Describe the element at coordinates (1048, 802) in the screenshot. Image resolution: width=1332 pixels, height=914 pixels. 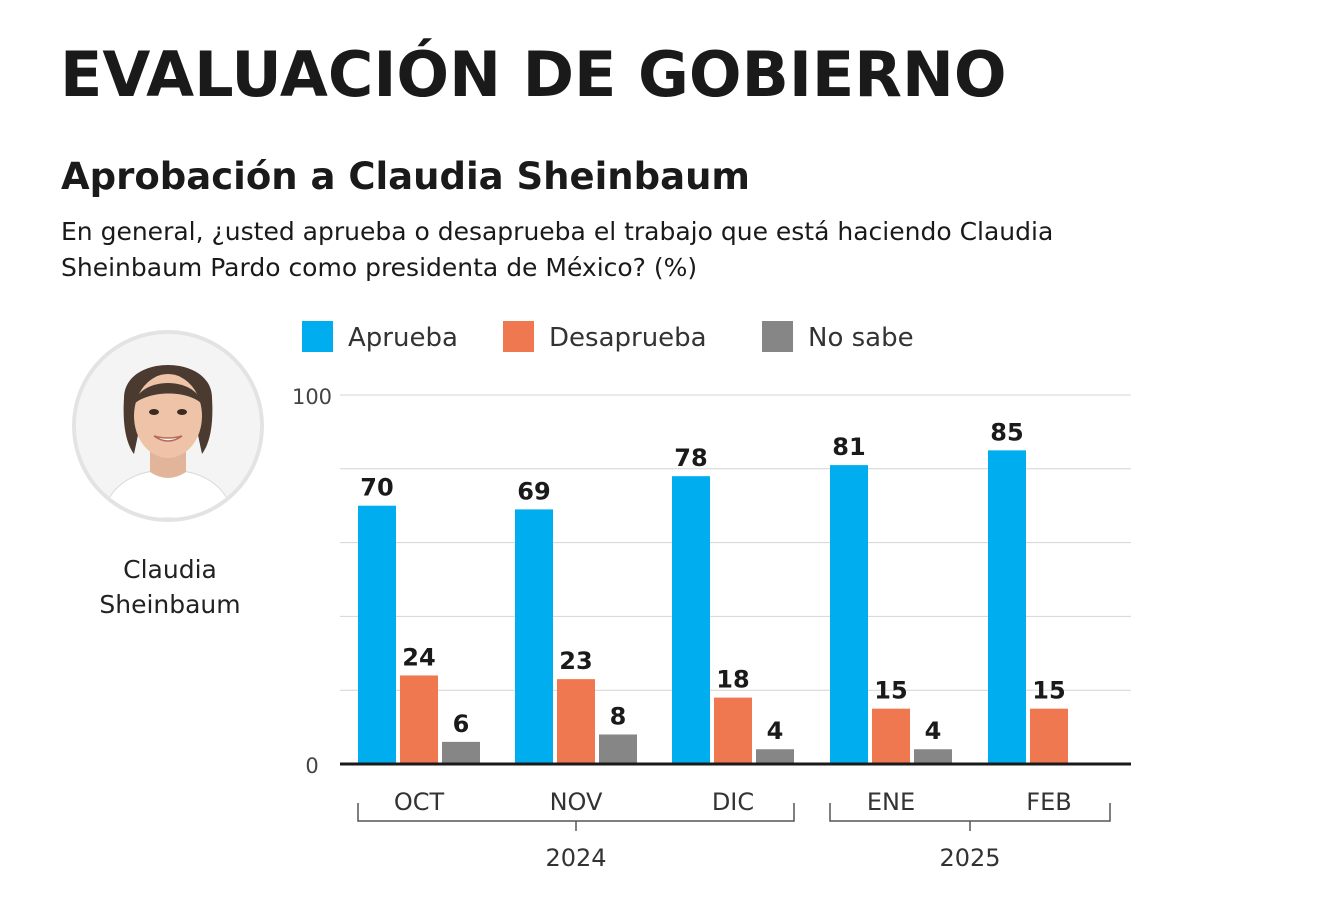
I see `x-tick-label: FEB` at that location.